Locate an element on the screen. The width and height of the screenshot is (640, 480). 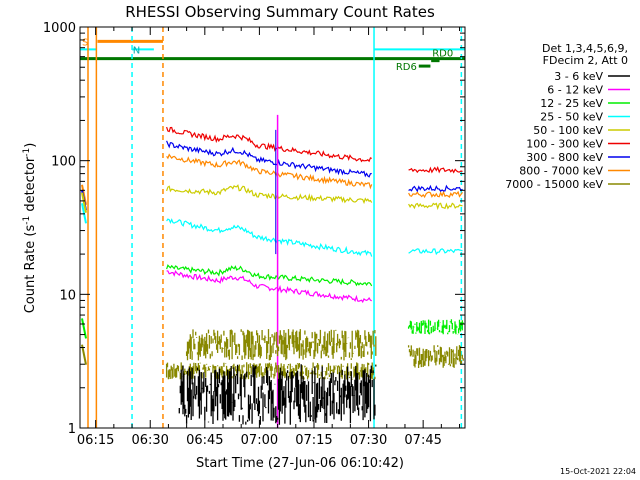
legend-label: 300 - 800 keV is located at coordinates (564, 157).